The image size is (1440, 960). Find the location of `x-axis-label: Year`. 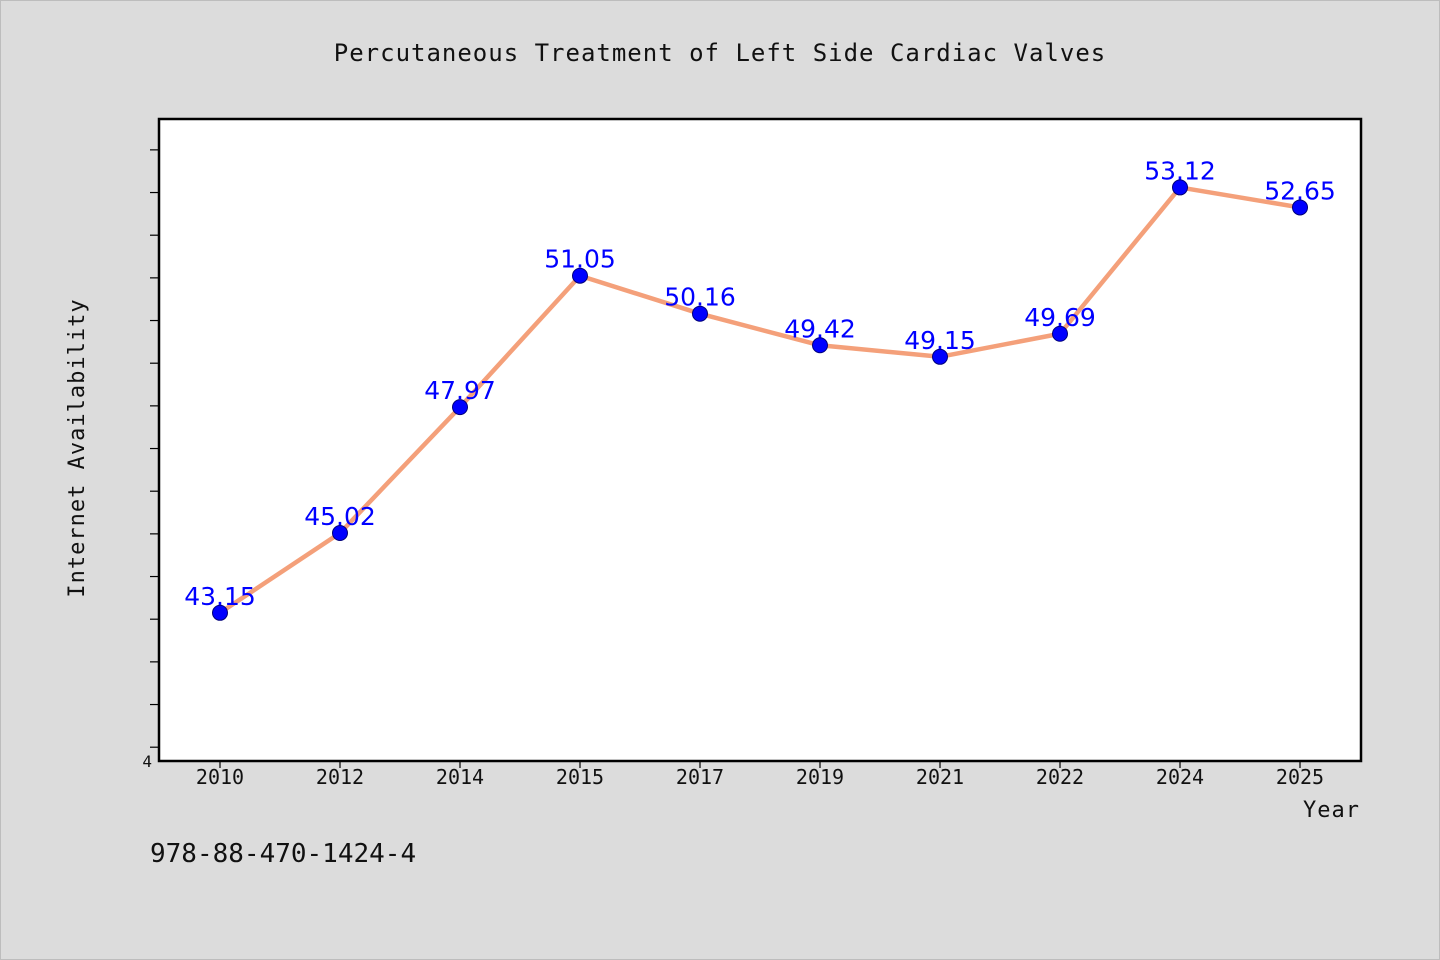

x-axis-label: Year is located at coordinates (1331, 810).